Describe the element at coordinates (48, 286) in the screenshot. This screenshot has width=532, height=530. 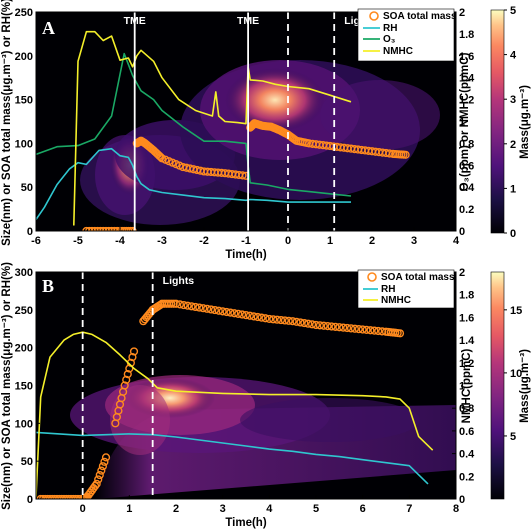
I see `panel-b-letter: B` at that location.